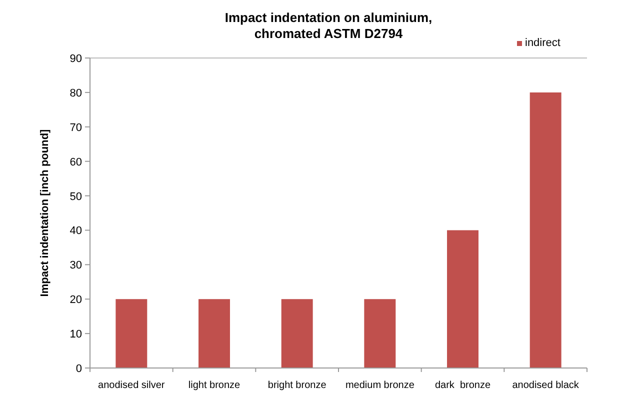  Describe the element at coordinates (45, 212) in the screenshot. I see `y-axis-title: Impact indentation [inch pound]` at that location.